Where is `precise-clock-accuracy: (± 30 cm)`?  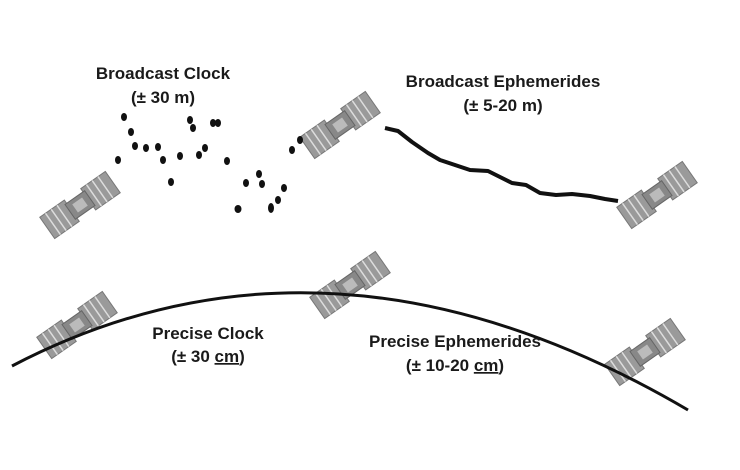
precise-clock-accuracy: (± 30 cm) is located at coordinates (208, 356).